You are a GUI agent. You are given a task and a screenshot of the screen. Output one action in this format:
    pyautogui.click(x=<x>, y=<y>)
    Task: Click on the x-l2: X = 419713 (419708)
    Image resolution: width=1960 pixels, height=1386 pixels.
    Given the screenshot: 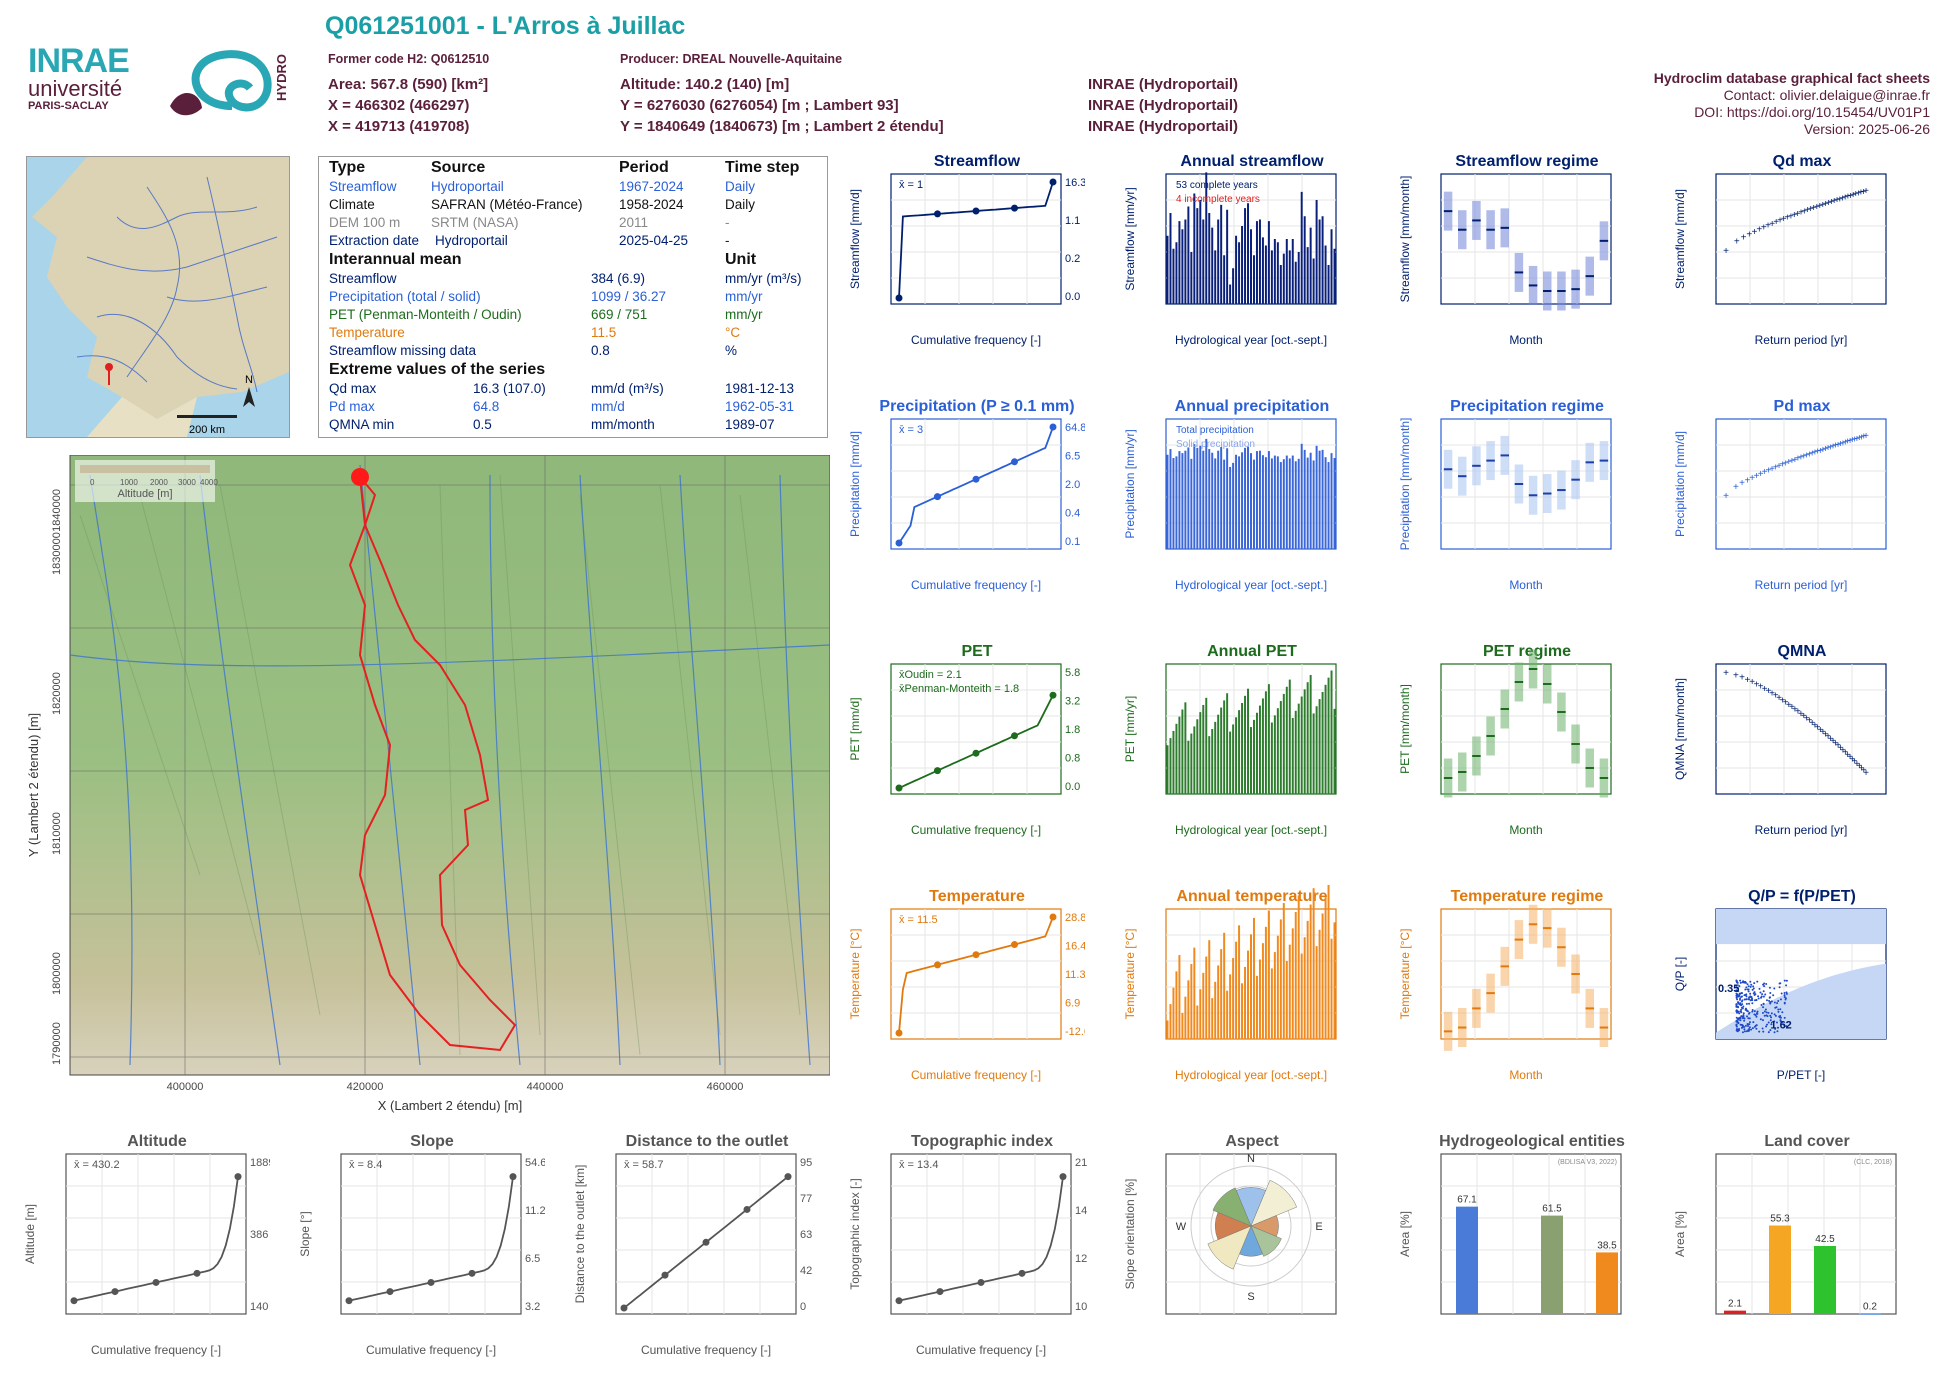 What is the action you would take?
    pyautogui.click(x=399, y=126)
    